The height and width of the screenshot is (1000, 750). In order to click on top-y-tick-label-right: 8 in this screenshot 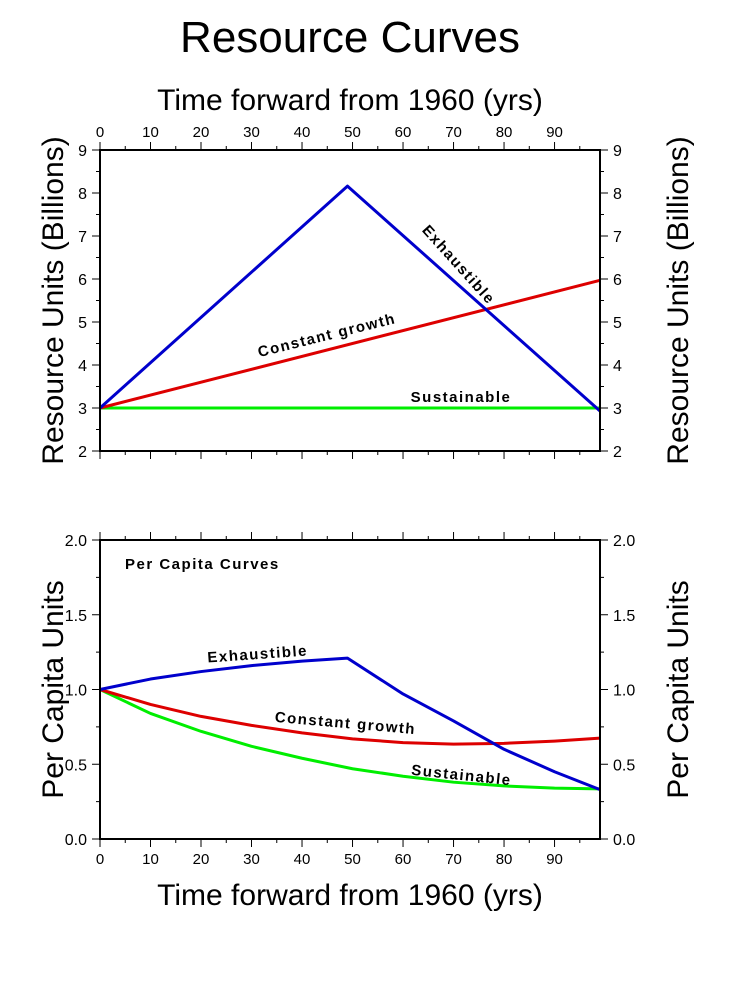, I will do `click(617, 194)`.